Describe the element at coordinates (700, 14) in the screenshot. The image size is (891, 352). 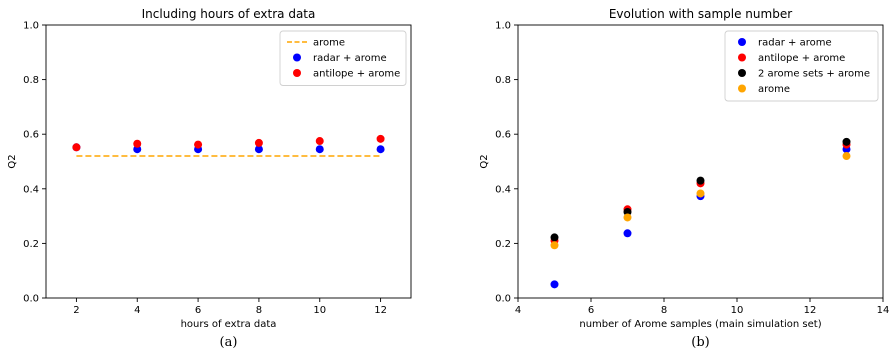
I see `chart-title: Evolution with sample number` at that location.